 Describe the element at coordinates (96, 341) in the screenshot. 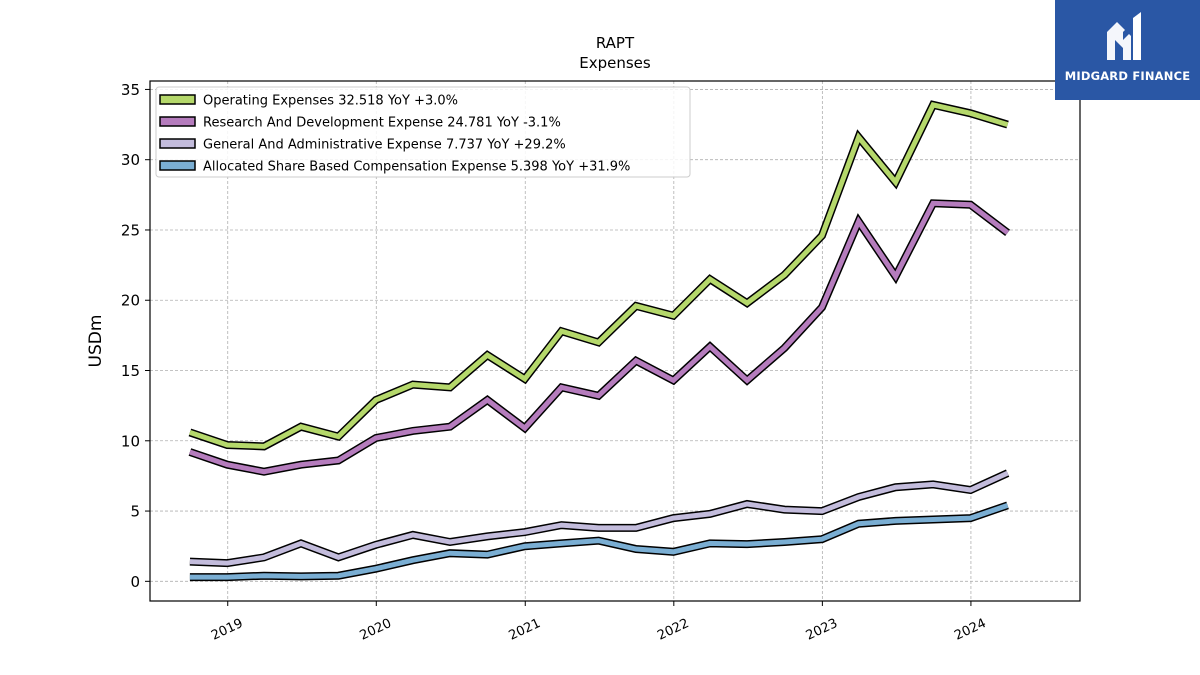

I see `y-axis-label: USDm` at that location.